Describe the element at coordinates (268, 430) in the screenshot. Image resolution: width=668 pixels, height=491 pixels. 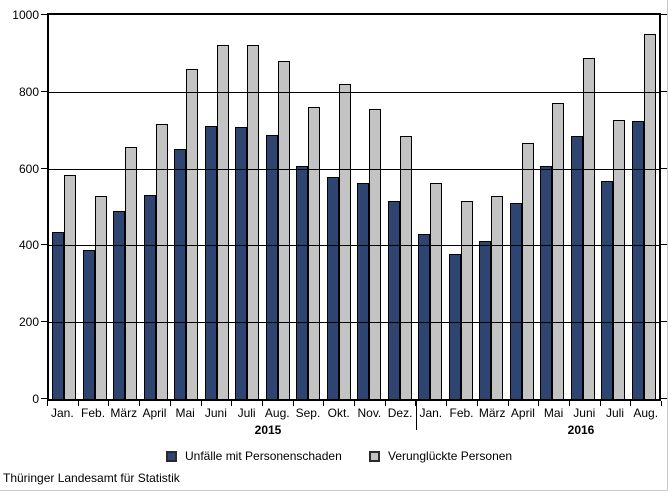
I see `year-label-2015: 2015` at that location.